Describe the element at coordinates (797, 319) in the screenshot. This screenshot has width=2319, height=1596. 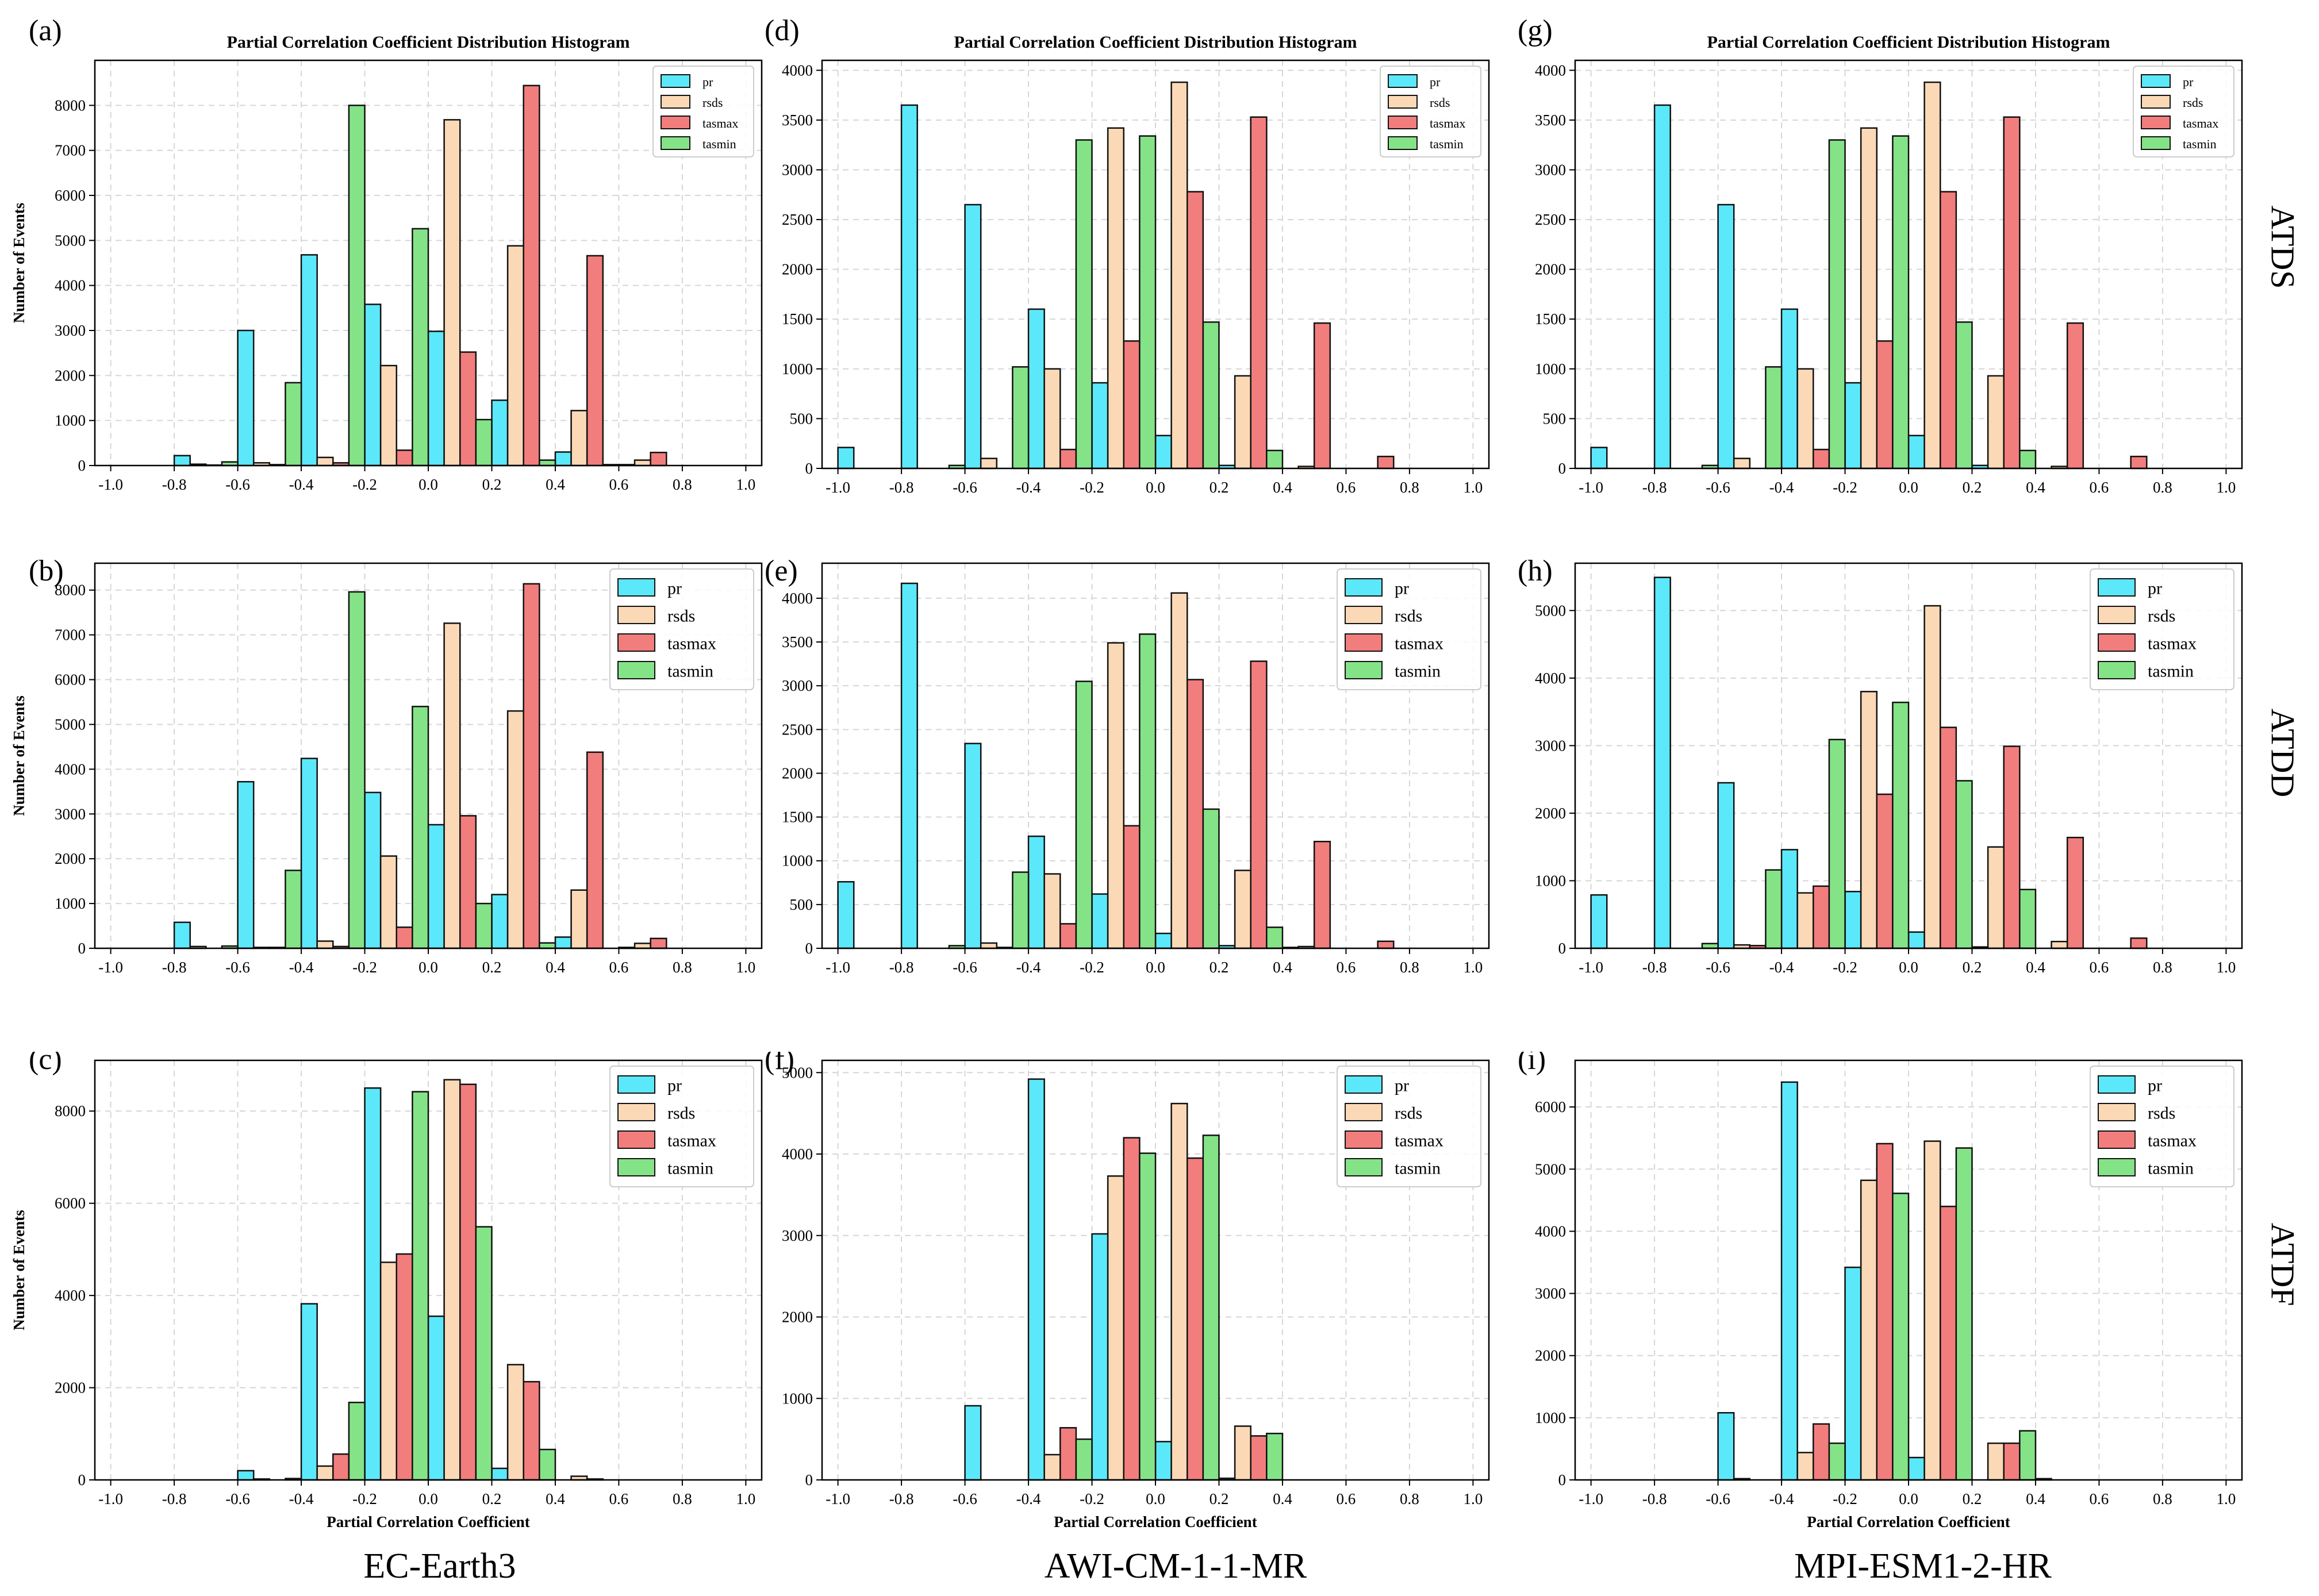
I see `y-tick-label: 1500` at that location.